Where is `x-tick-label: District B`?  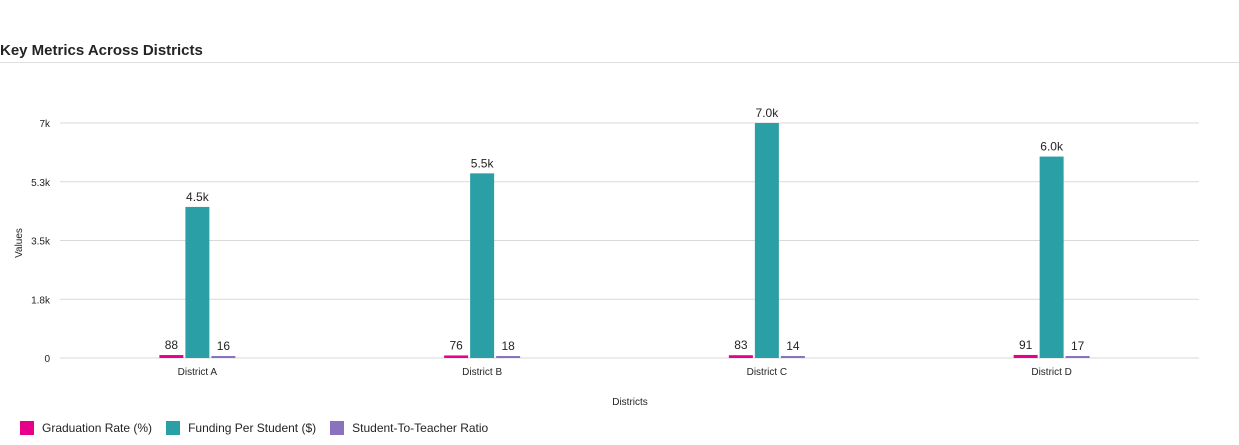 x-tick-label: District B is located at coordinates (482, 372).